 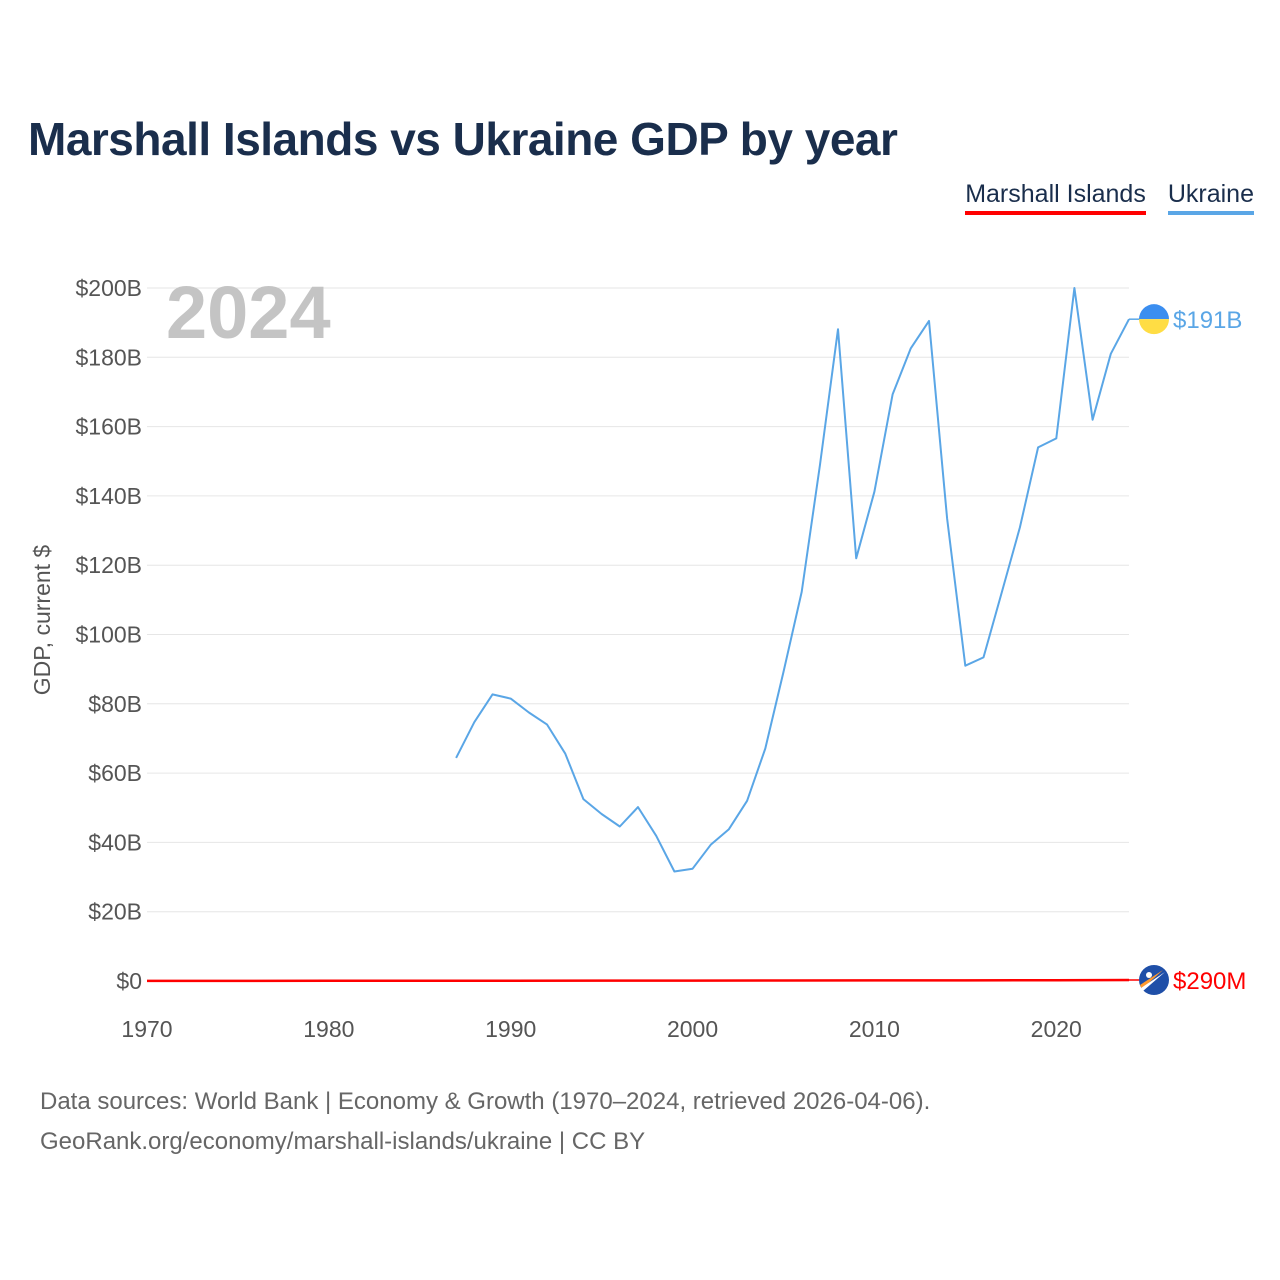 What do you see at coordinates (1210, 197) in the screenshot?
I see `legend-item-ukraine: Ukraine` at bounding box center [1210, 197].